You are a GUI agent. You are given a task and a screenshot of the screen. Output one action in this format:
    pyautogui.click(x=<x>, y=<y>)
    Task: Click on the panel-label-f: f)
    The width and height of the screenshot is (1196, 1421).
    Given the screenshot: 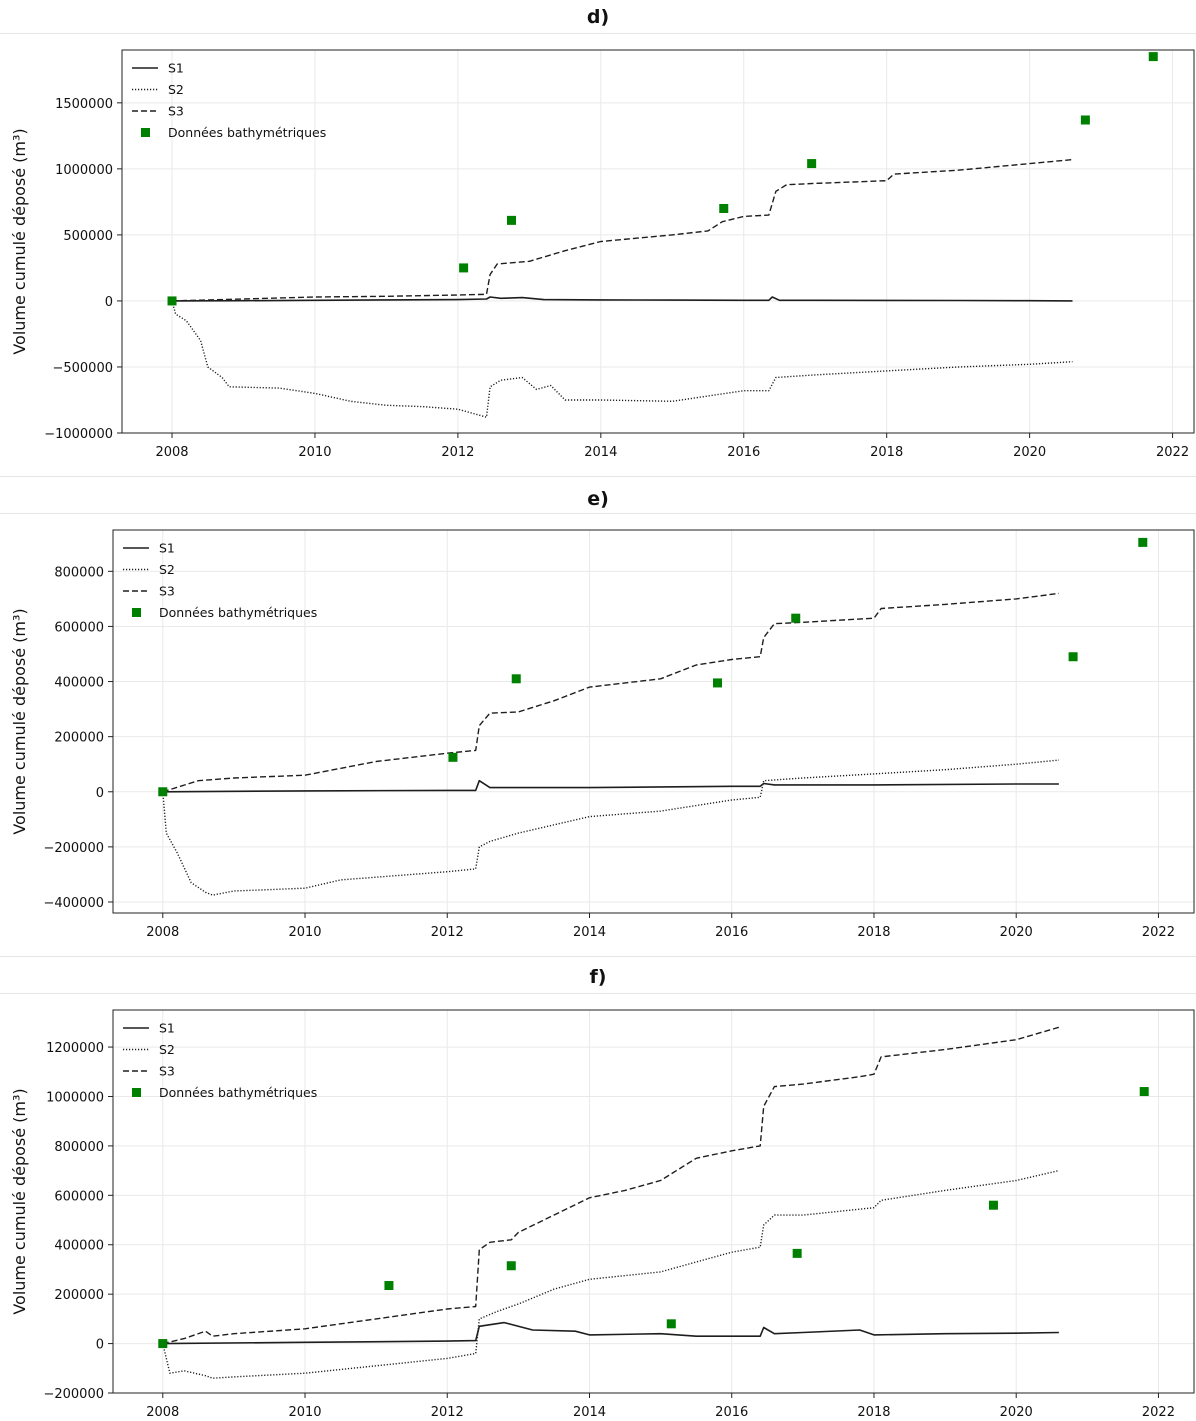 What is the action you would take?
    pyautogui.click(x=598, y=977)
    